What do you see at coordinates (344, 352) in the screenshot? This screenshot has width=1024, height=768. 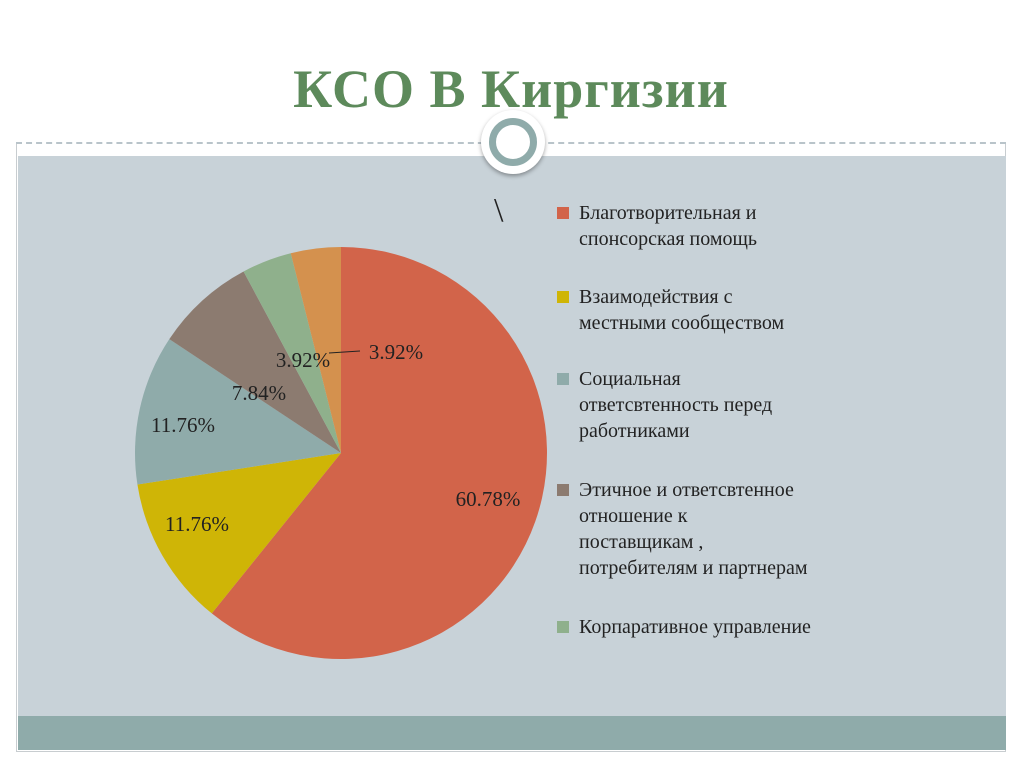 I see `leader-line` at bounding box center [344, 352].